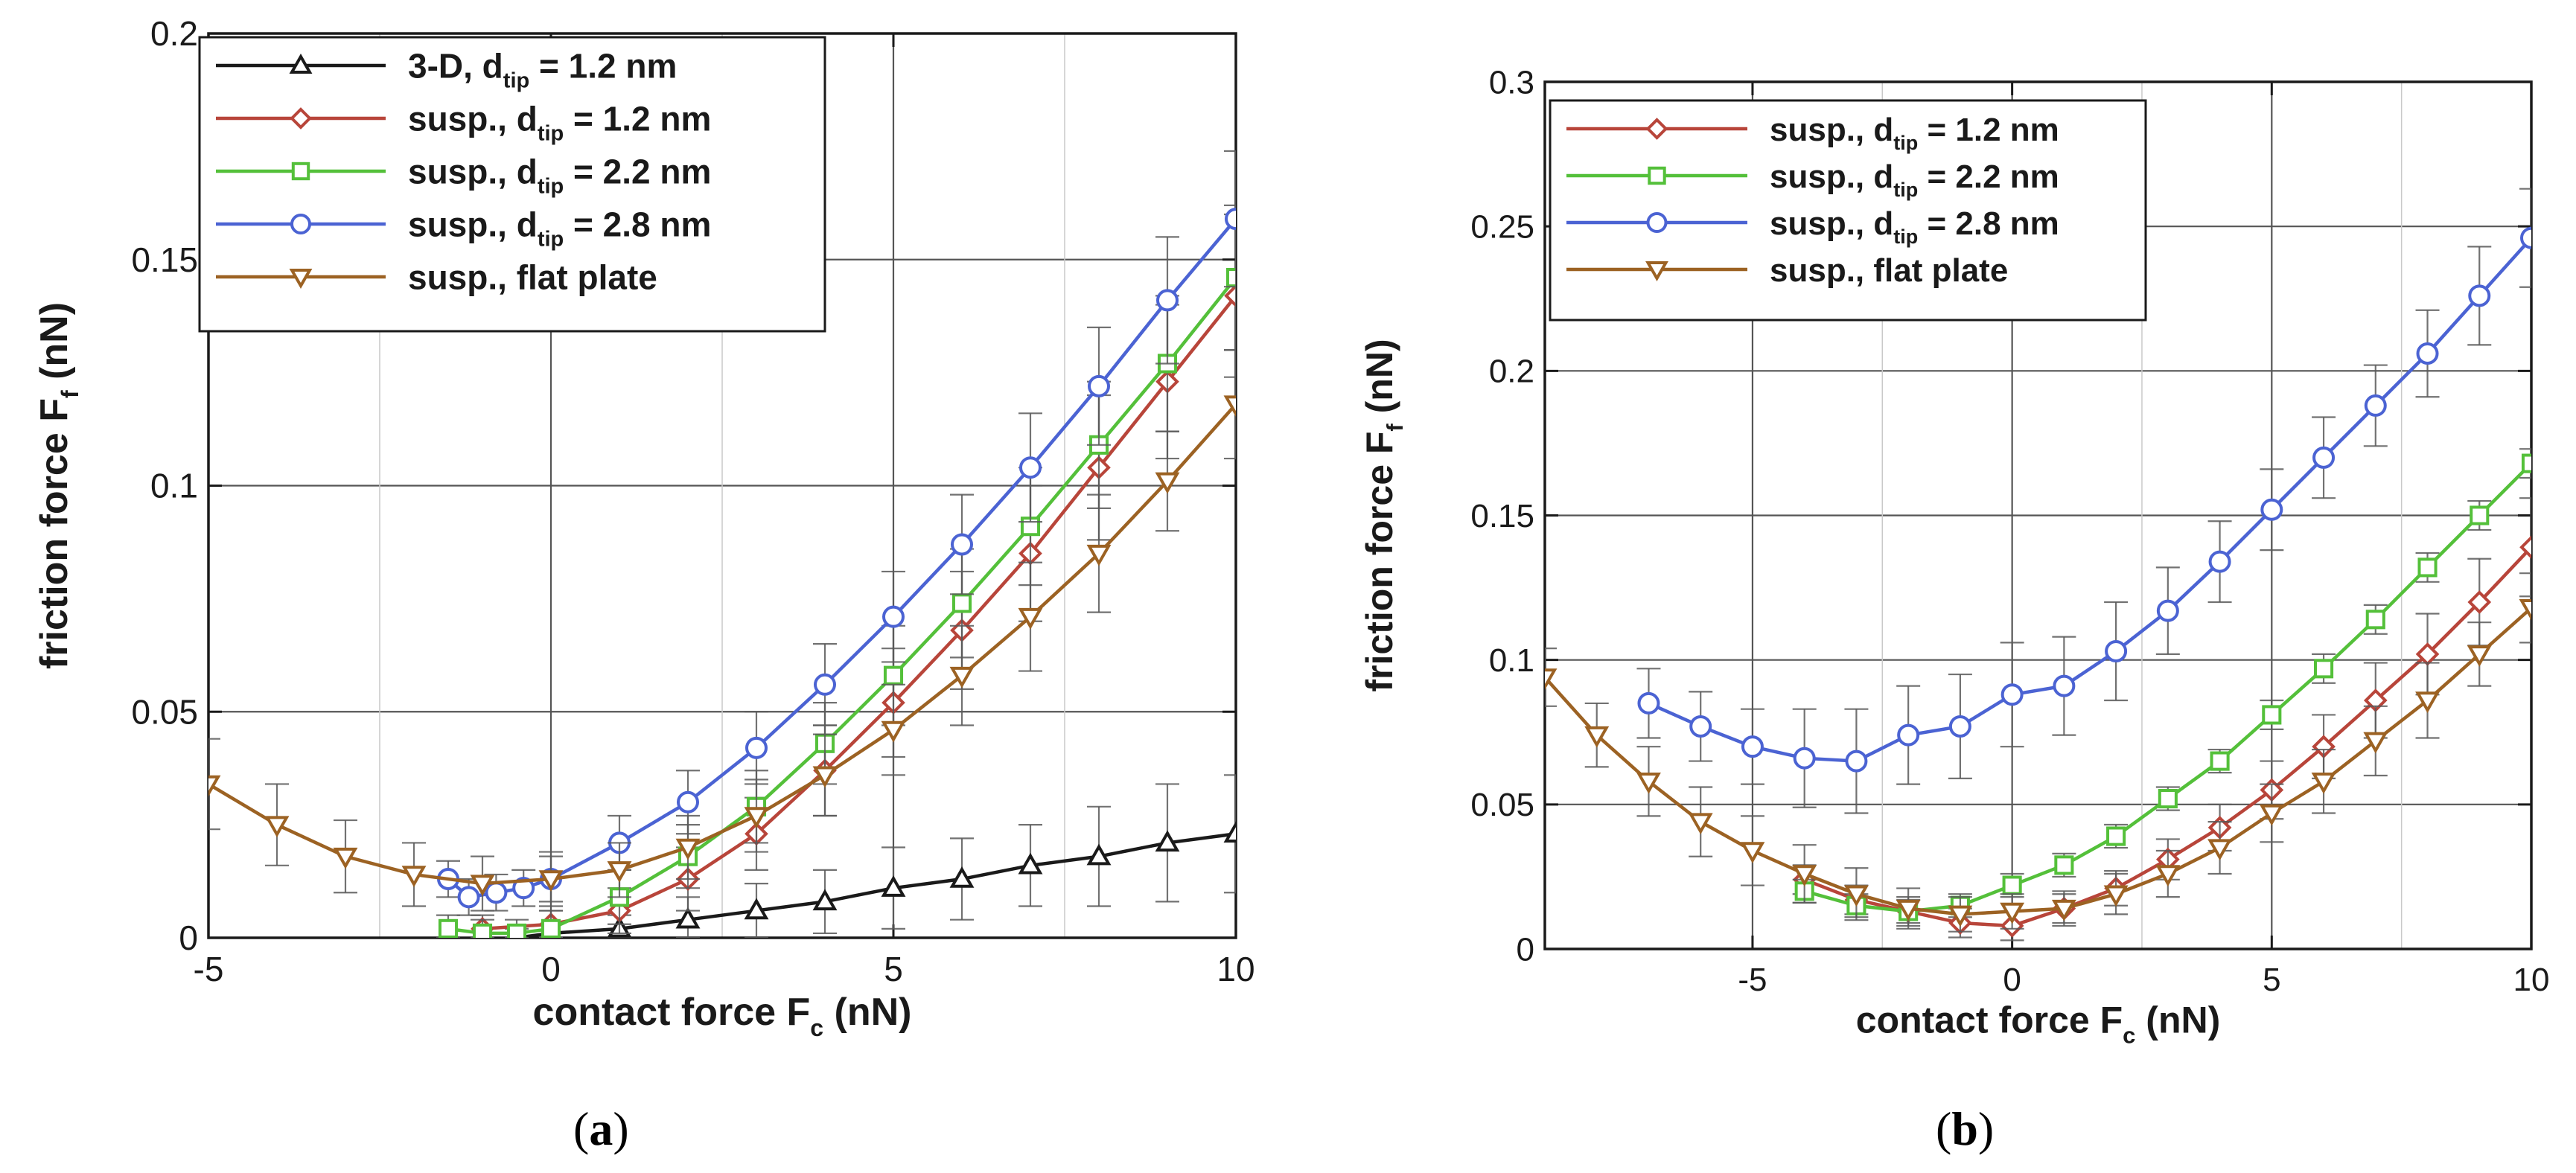  Describe the element at coordinates (876, 885) in the screenshot. I see `series-line` at that location.